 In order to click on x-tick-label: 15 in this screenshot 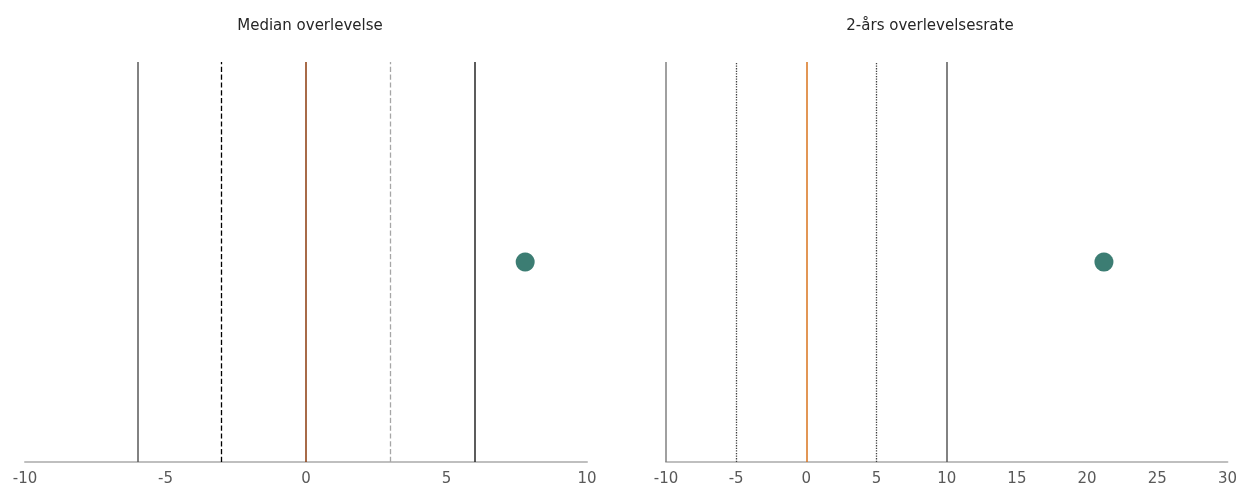, I will do `click(1017, 477)`.